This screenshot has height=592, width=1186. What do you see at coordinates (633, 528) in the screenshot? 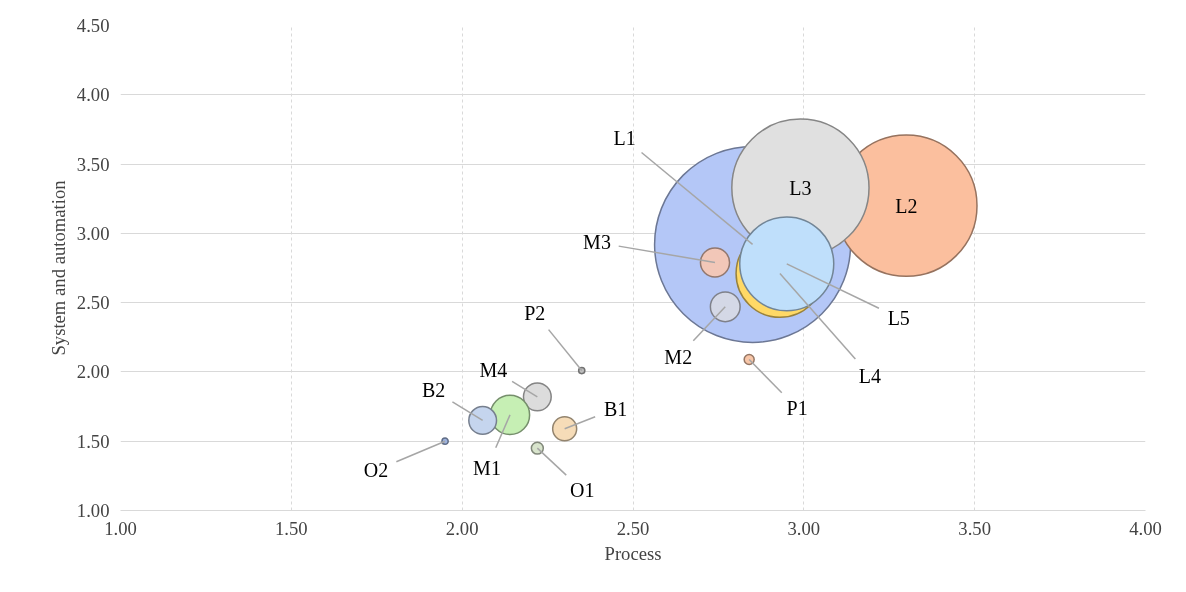
I see `x-tick-label: 2.50` at bounding box center [633, 528].